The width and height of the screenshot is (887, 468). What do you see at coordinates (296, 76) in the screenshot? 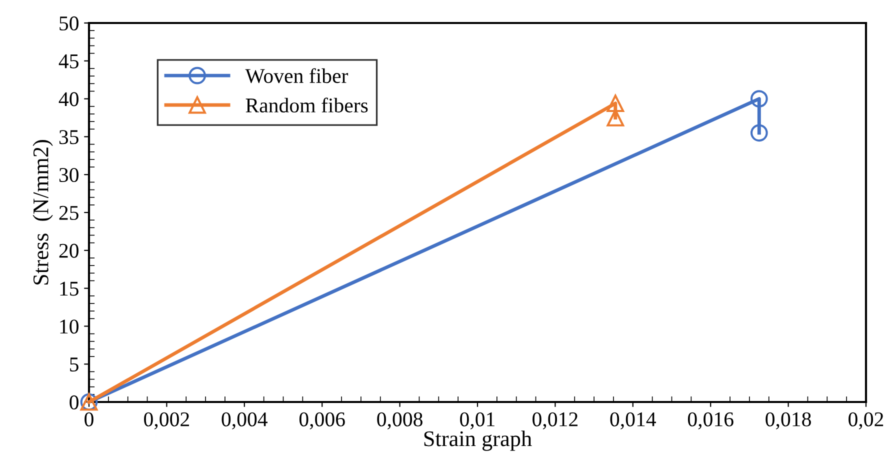
I see `legend-label: Woven fiber` at bounding box center [296, 76].